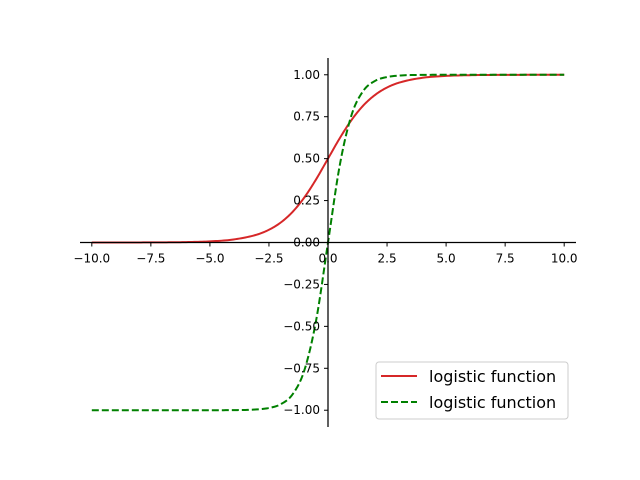  I want to click on y-tick-label: −0.75, so click(301, 368).